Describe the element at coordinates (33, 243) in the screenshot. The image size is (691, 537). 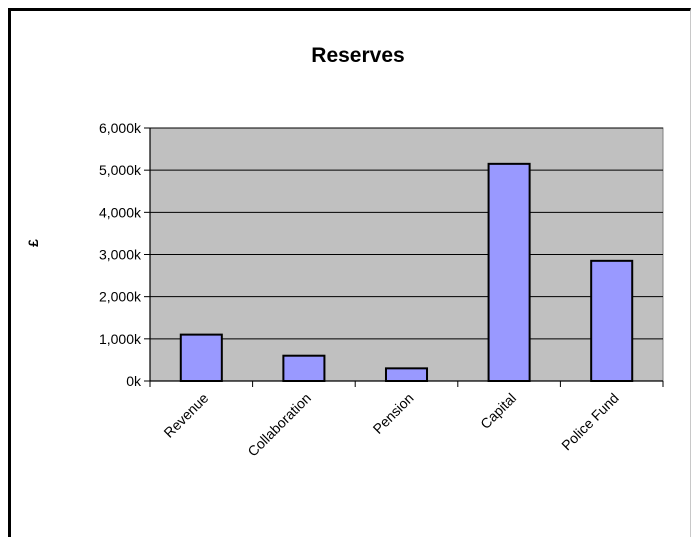
I see `y-axis-label: £` at that location.